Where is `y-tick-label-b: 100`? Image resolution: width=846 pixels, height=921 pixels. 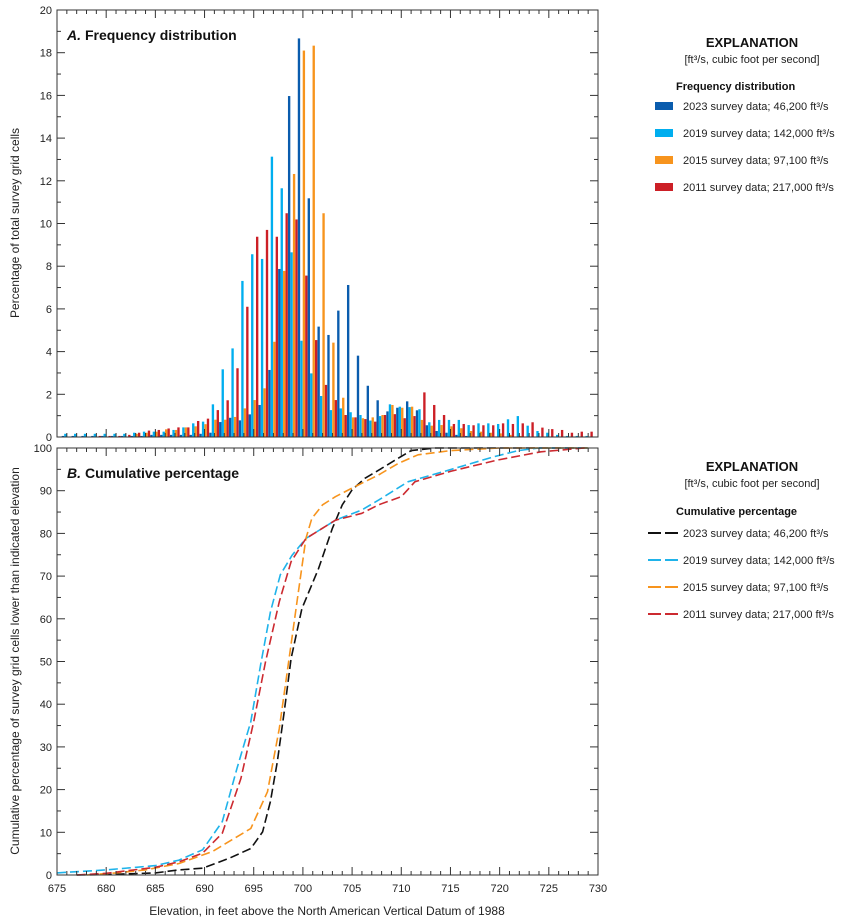
y-tick-label-b: 100 is located at coordinates (43, 449).